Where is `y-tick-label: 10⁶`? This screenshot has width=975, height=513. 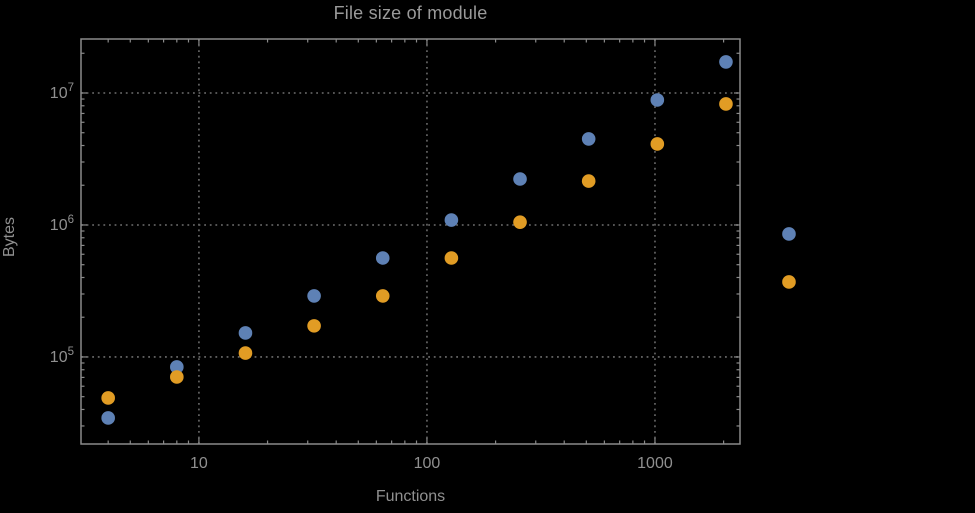 y-tick-label: 10⁶ is located at coordinates (62, 224).